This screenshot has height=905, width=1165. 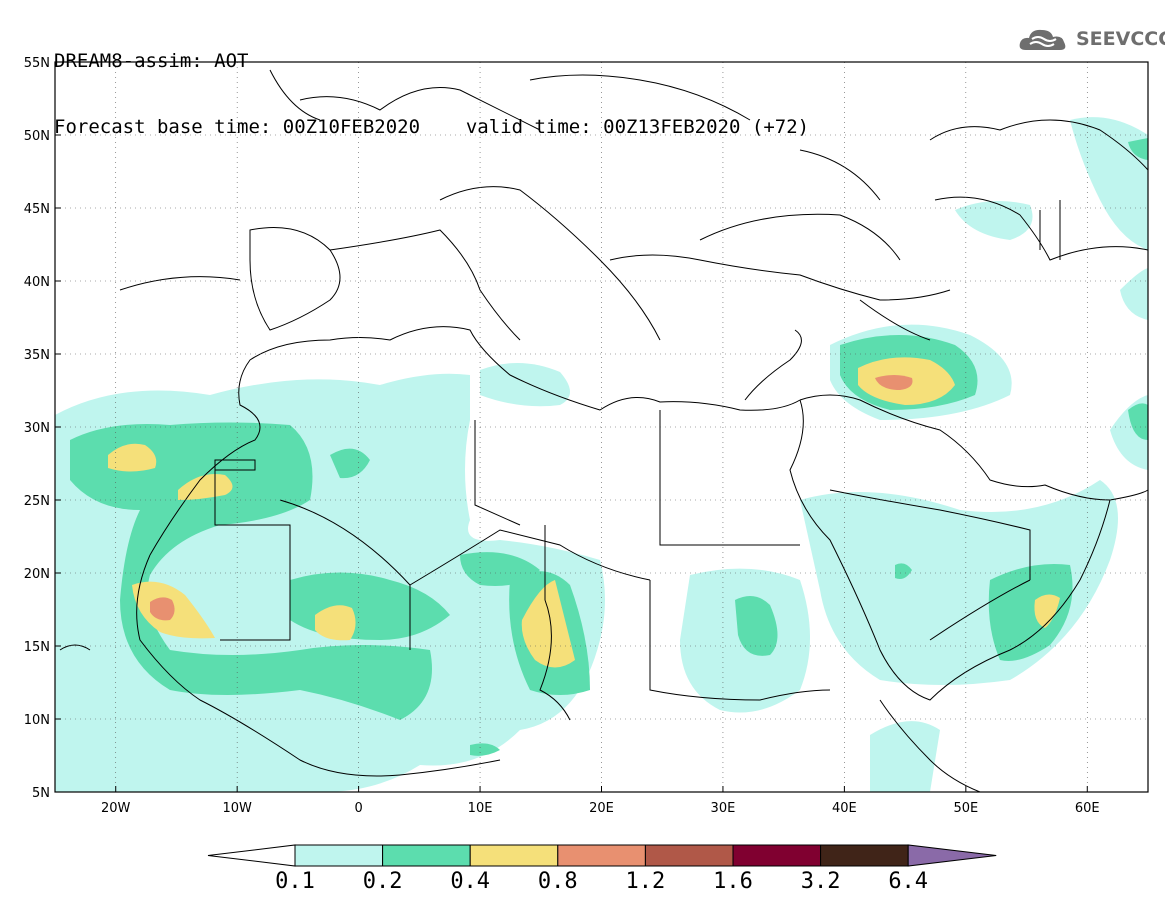 I want to click on colorbar-label: 1.6, so click(x=733, y=881).